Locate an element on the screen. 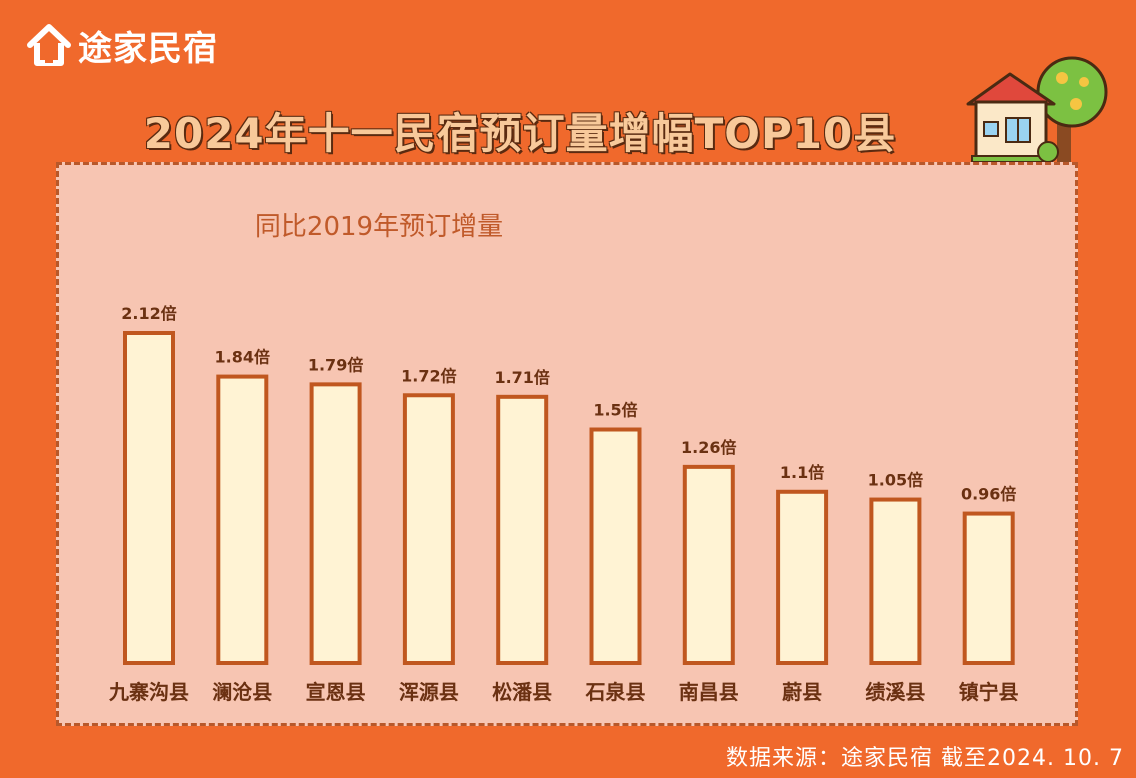 The height and width of the screenshot is (778, 1136). bar-value-label: 1.26倍 is located at coordinates (708, 447).